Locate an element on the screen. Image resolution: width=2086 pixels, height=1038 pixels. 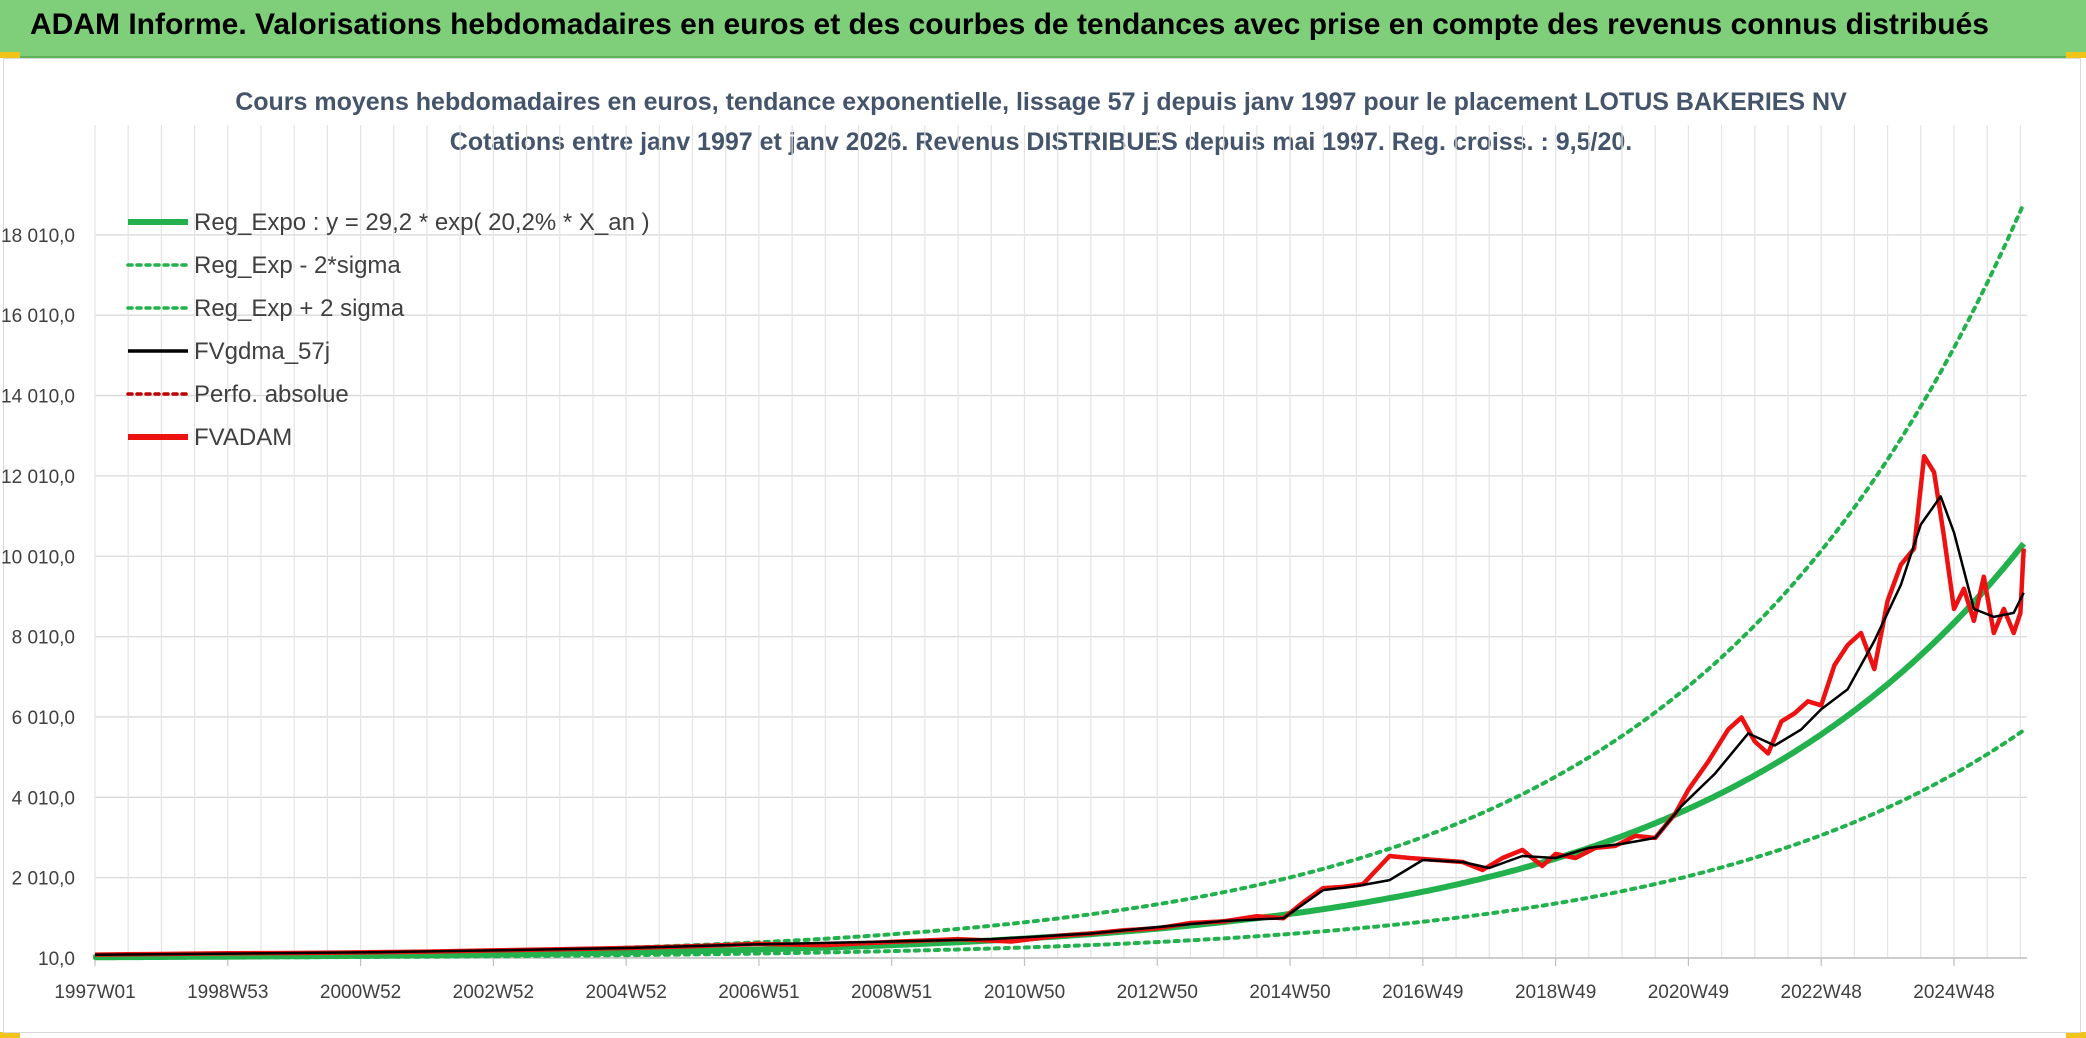
x-tick-label: 2010W50 is located at coordinates (1024, 992).